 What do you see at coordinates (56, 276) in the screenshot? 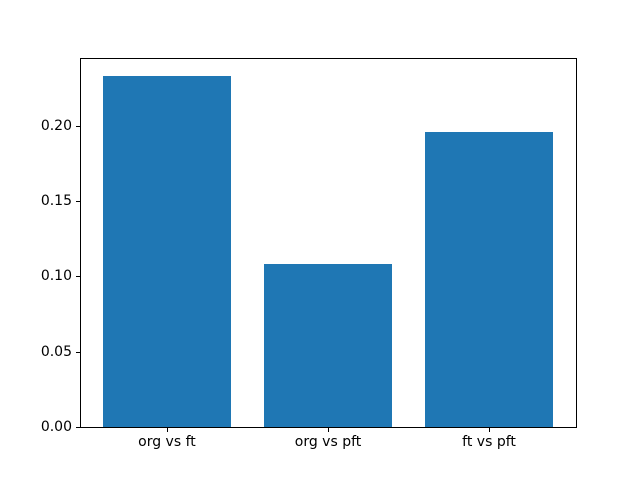
I see `y-tick-label: 0.10` at bounding box center [56, 276].